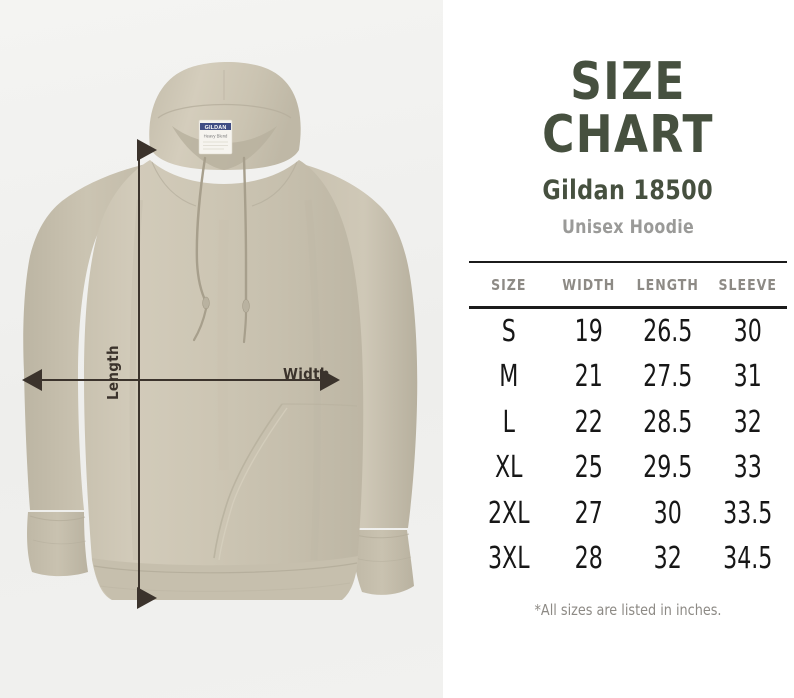 The height and width of the screenshot is (698, 794). What do you see at coordinates (86, 370) in the screenshot?
I see `hoodie-left-sleeve` at bounding box center [86, 370].